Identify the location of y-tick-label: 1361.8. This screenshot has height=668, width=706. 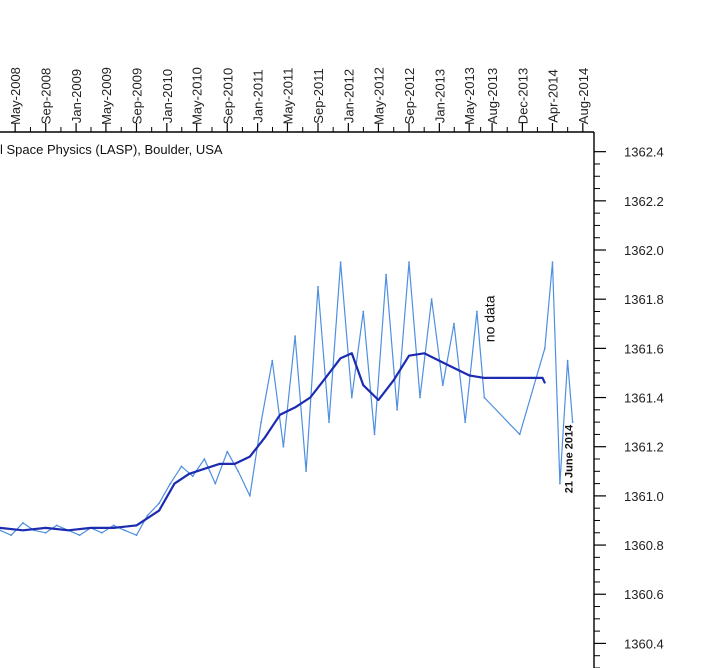
(644, 299).